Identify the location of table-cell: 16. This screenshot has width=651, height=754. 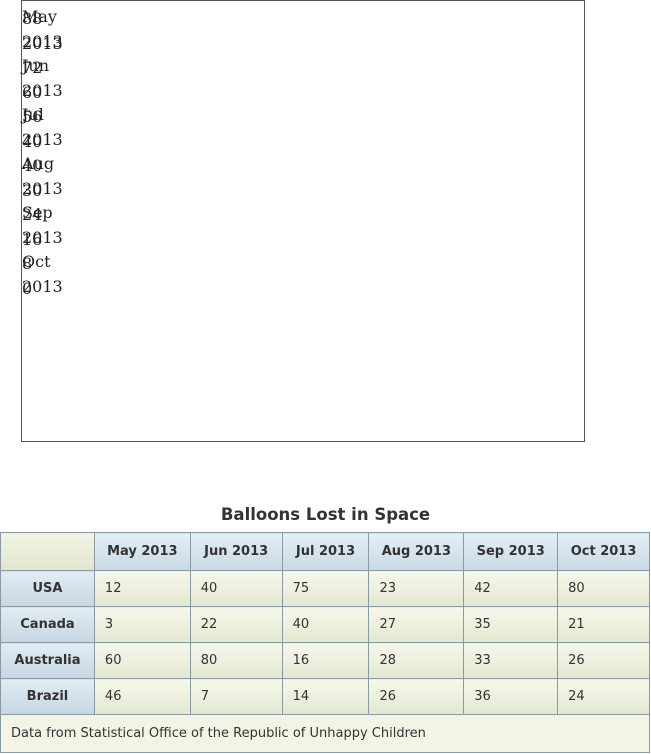
(325, 660).